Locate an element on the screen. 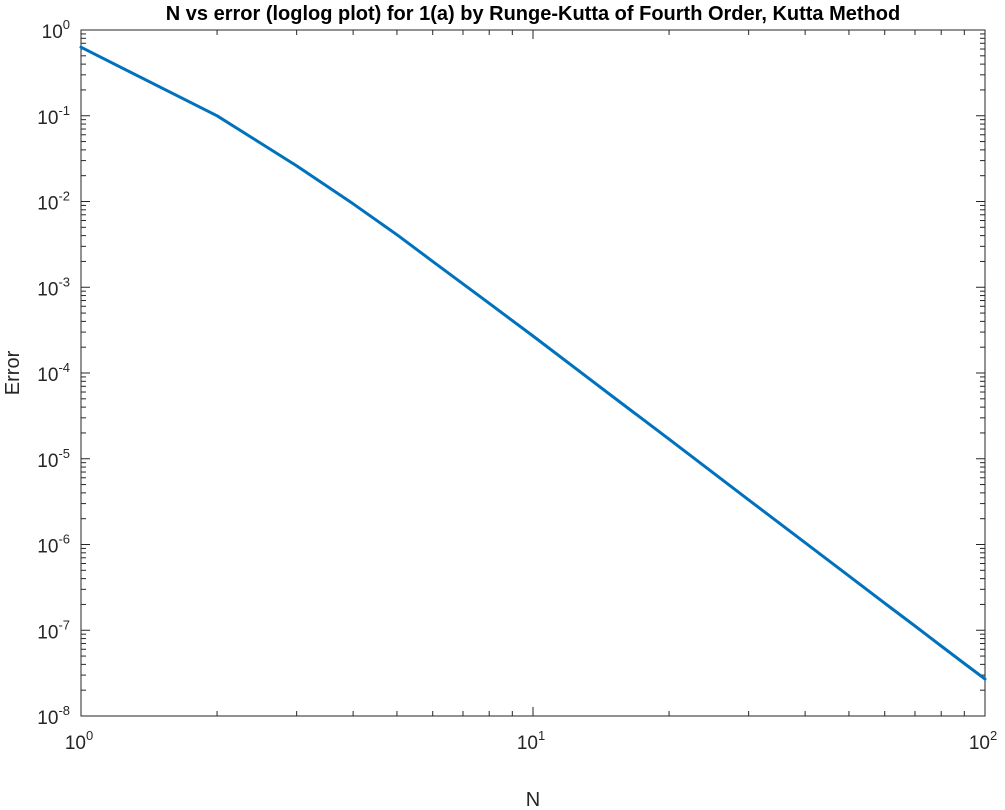 The image size is (1005, 810). y-tick-label: 10⁻² is located at coordinates (53, 202).